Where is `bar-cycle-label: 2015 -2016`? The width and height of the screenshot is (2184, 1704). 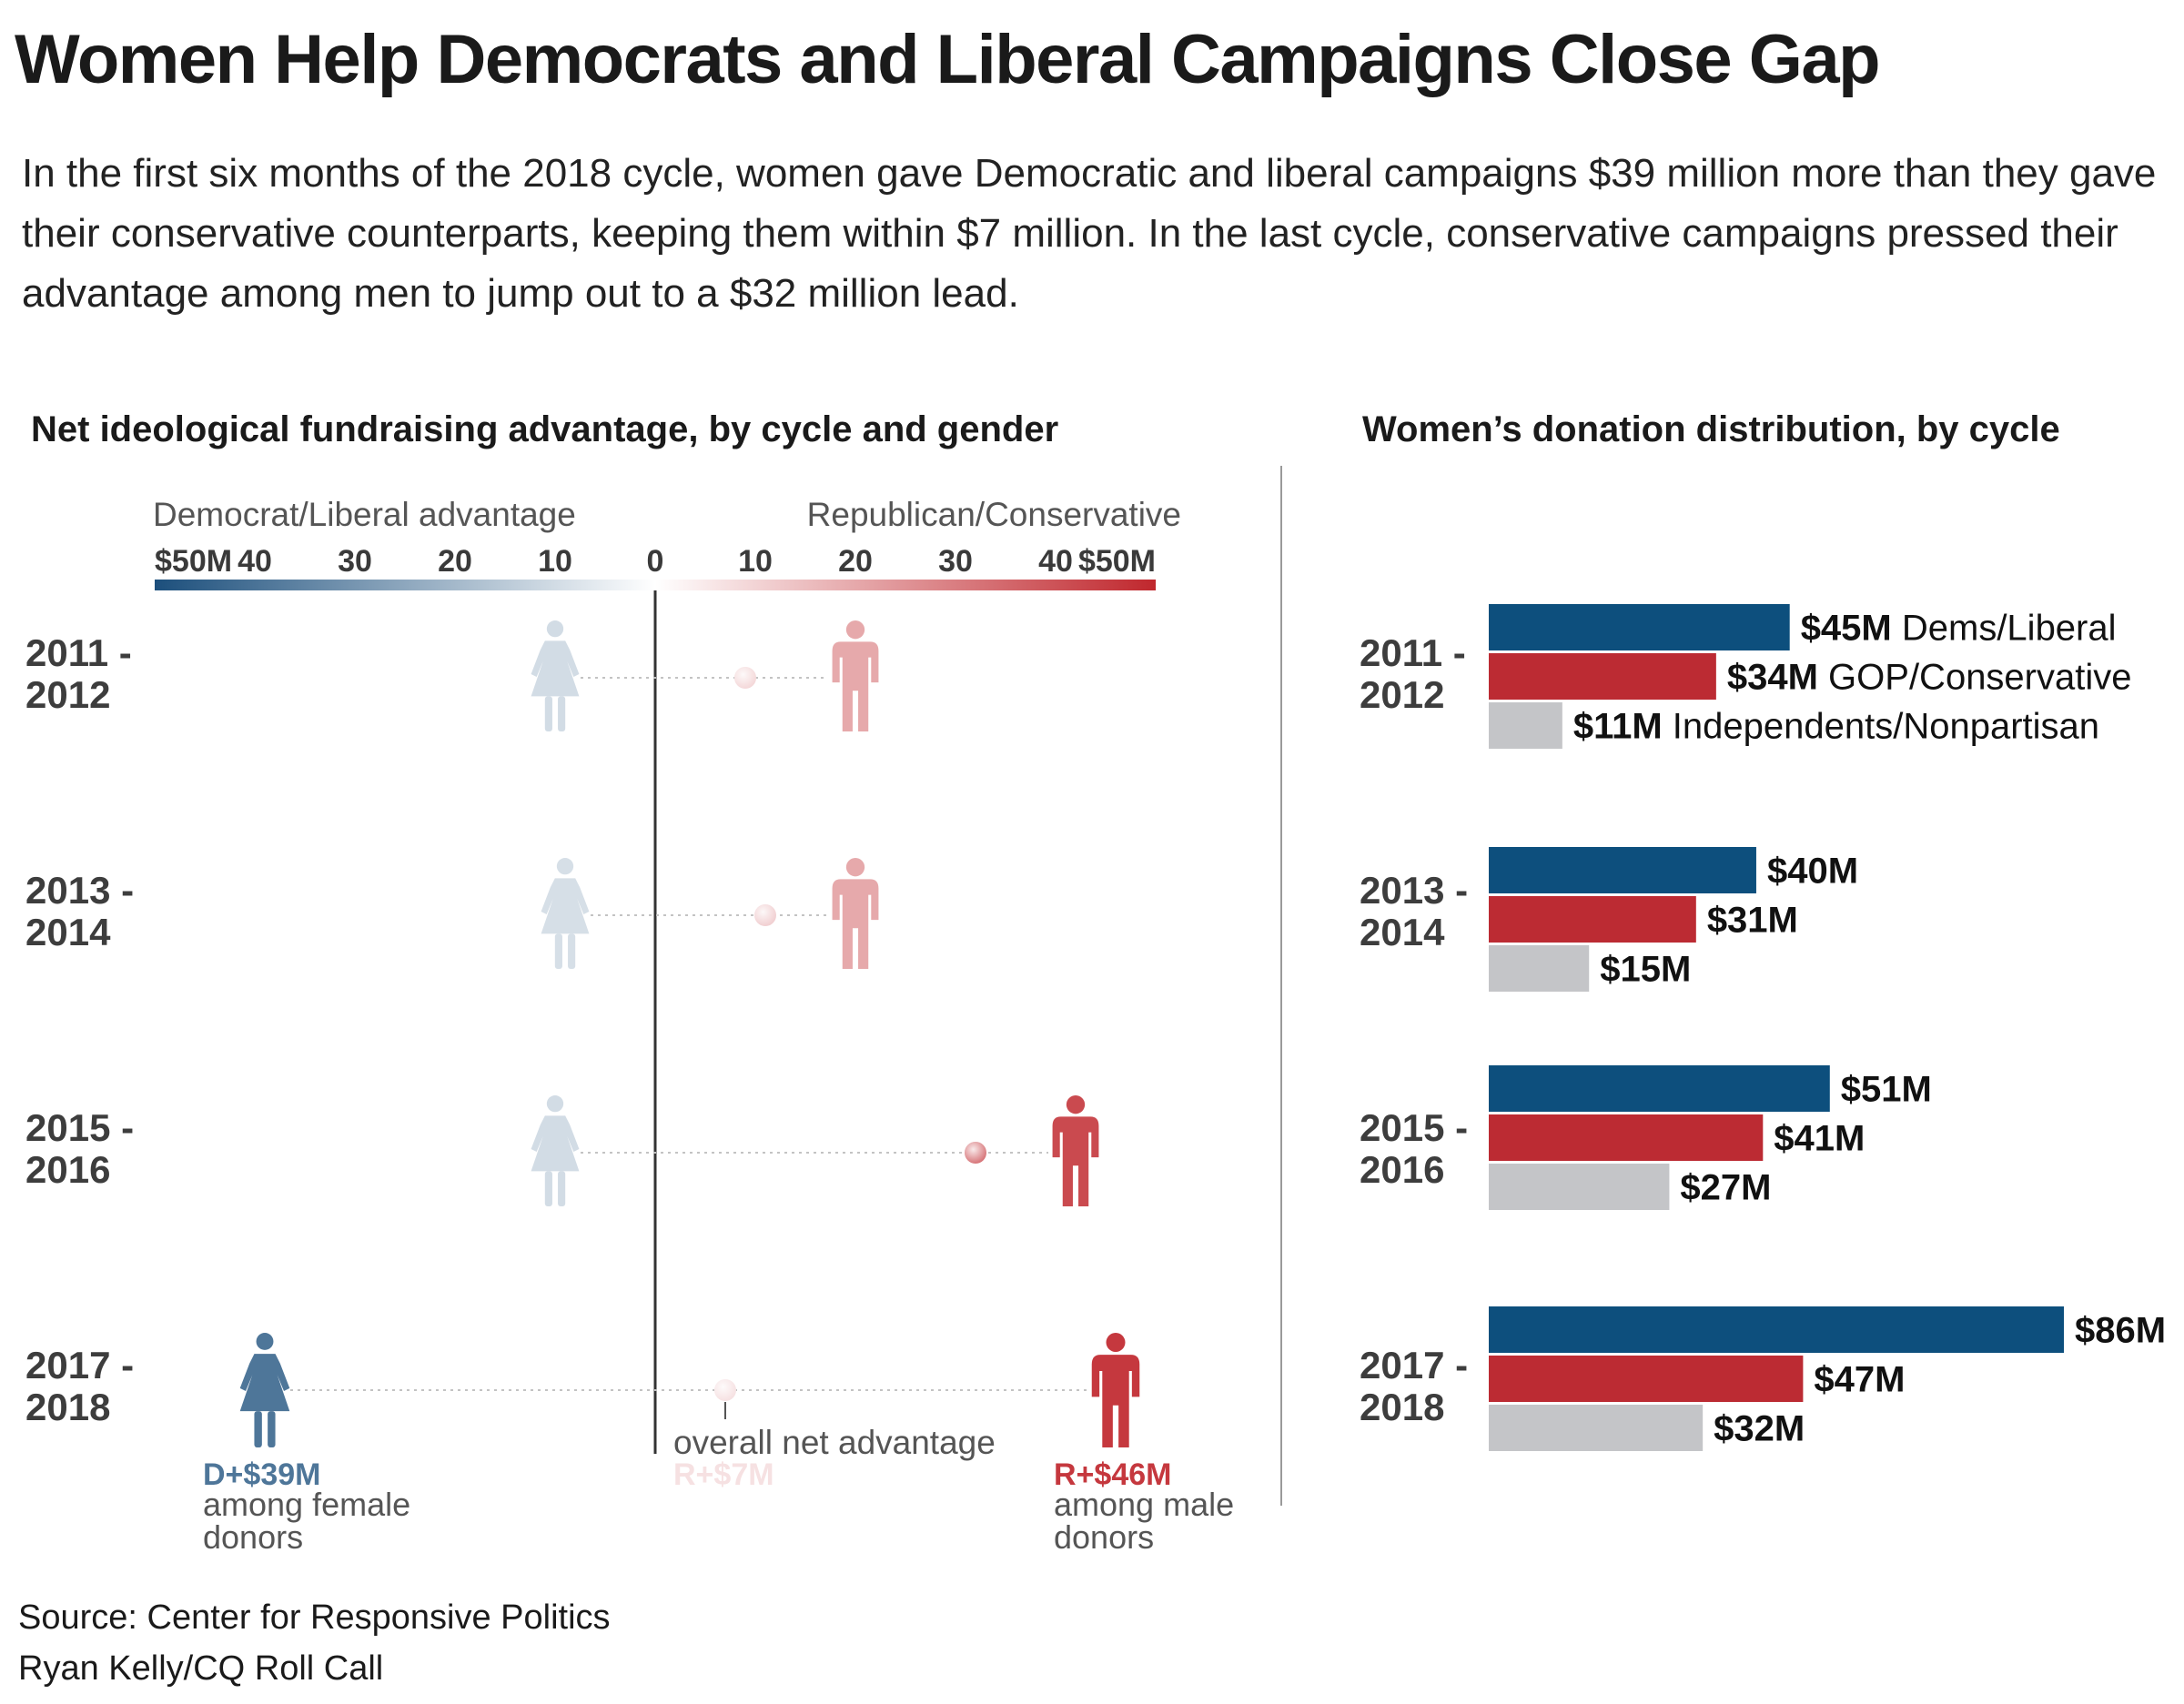 bar-cycle-label: 2015 -2016 is located at coordinates (1414, 1148).